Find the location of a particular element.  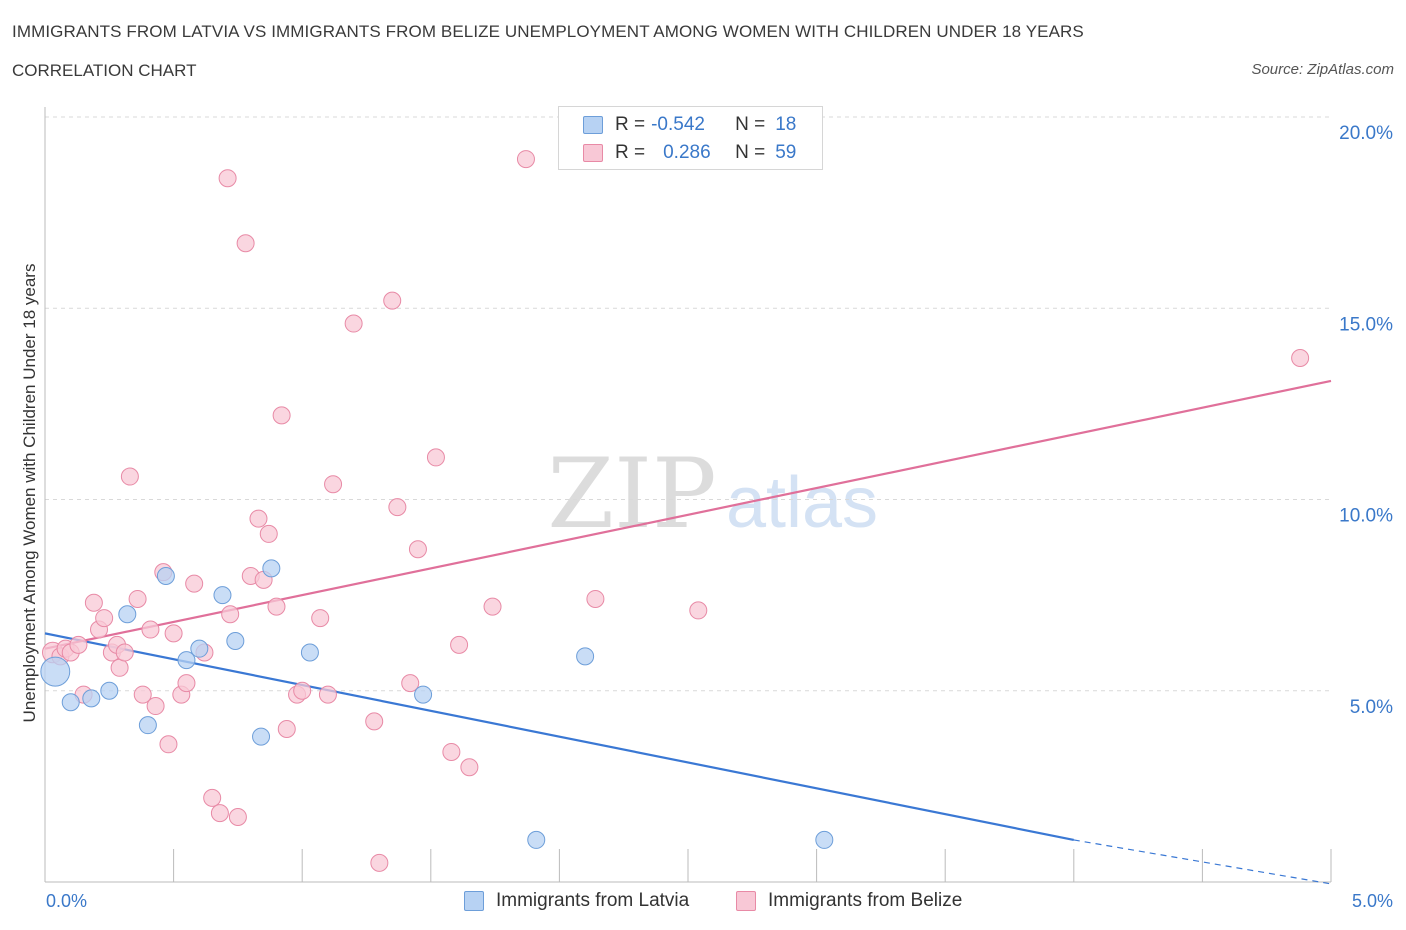

bottom-legend-belize: Immigrants from Belize is located at coordinates (849, 901).